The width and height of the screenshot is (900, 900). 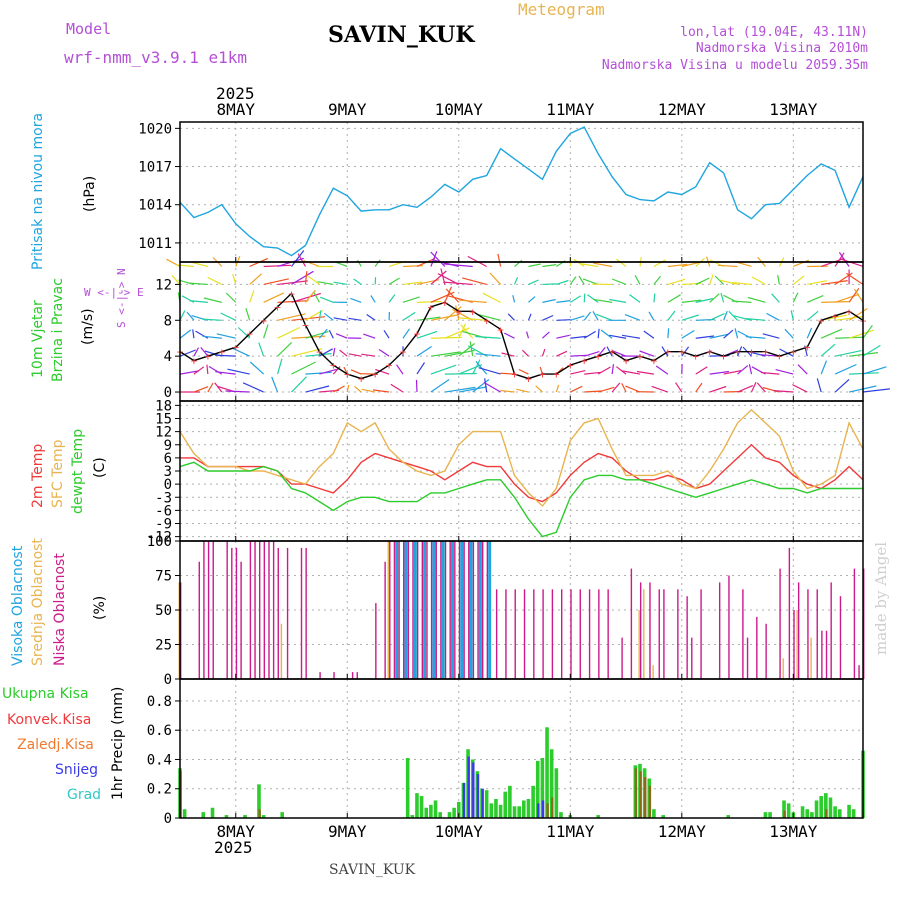 I want to click on temperature-ytick-label: -9, so click(x=163, y=525).